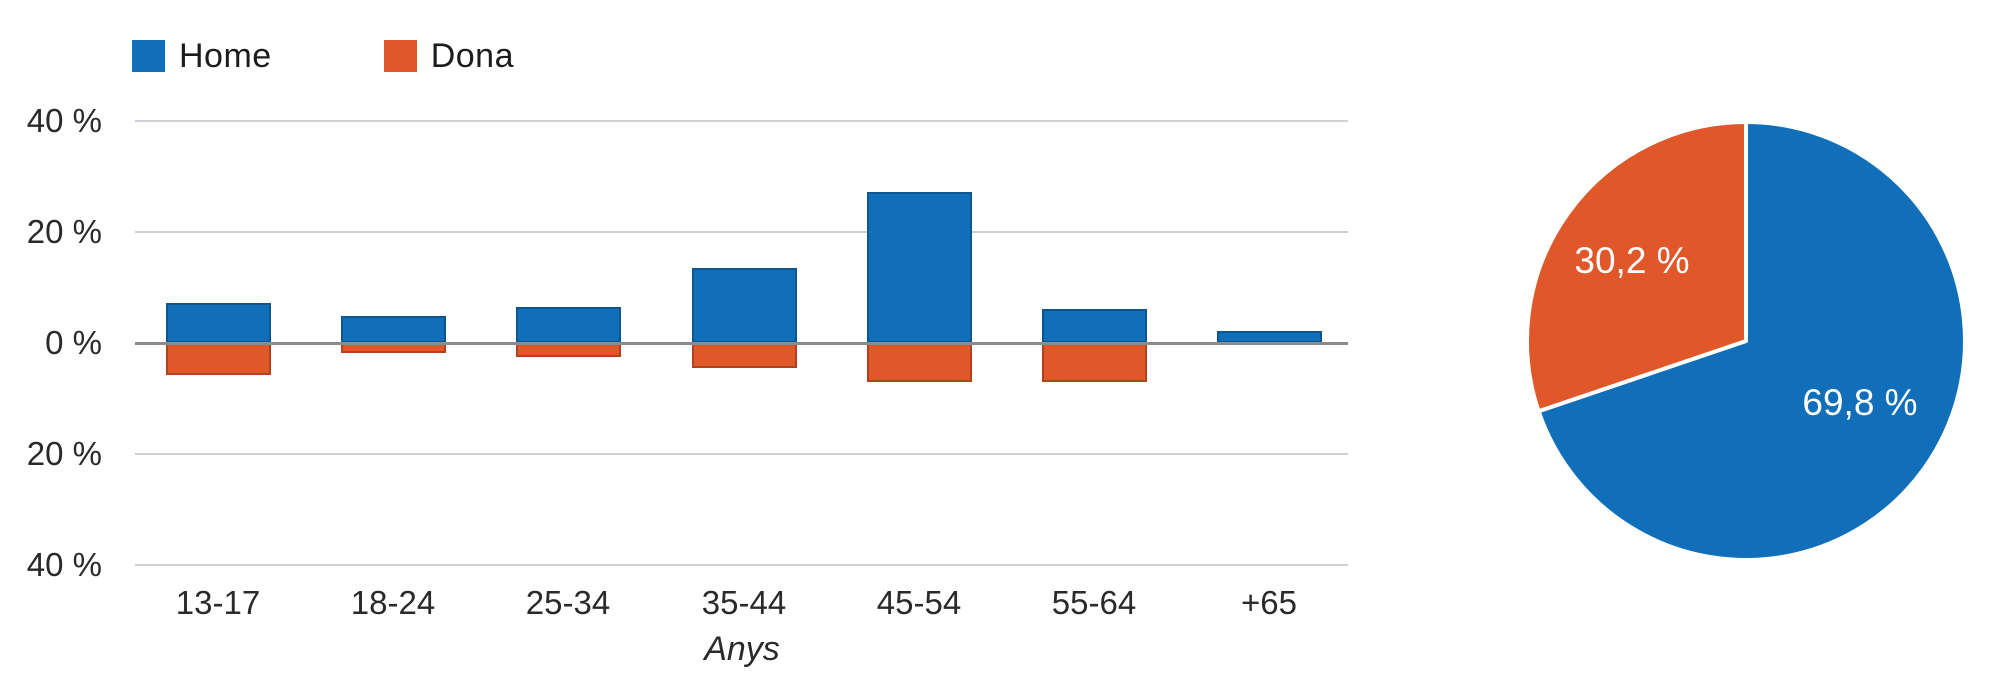  Describe the element at coordinates (1859, 402) in the screenshot. I see `pie-value-label-home: 69,8 %` at that location.